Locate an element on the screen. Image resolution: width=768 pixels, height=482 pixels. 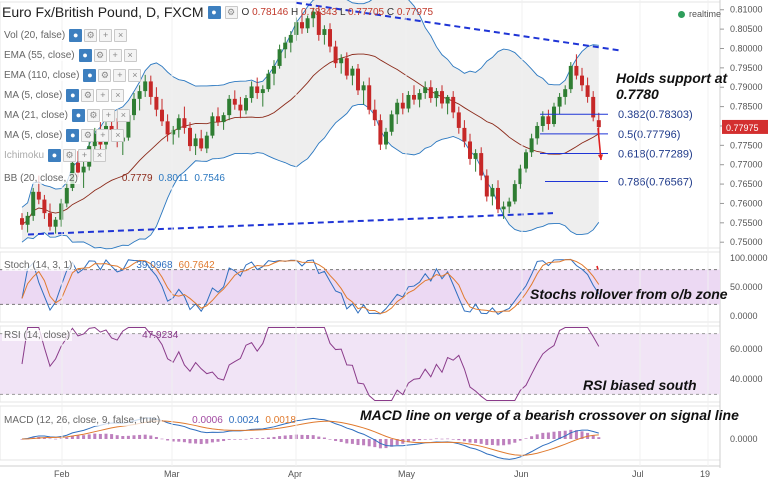
macd-value-signal: 0.0018 is located at coordinates (280, 420).